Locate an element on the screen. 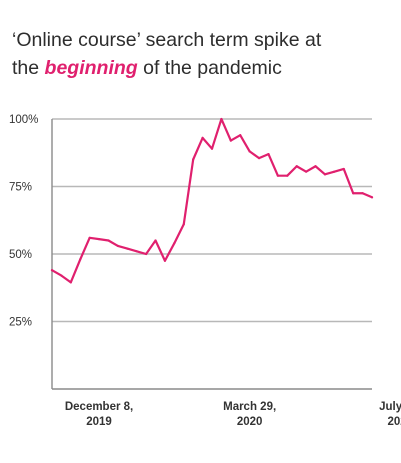 The height and width of the screenshot is (463, 401). y-tick-label: 50% is located at coordinates (20, 255).